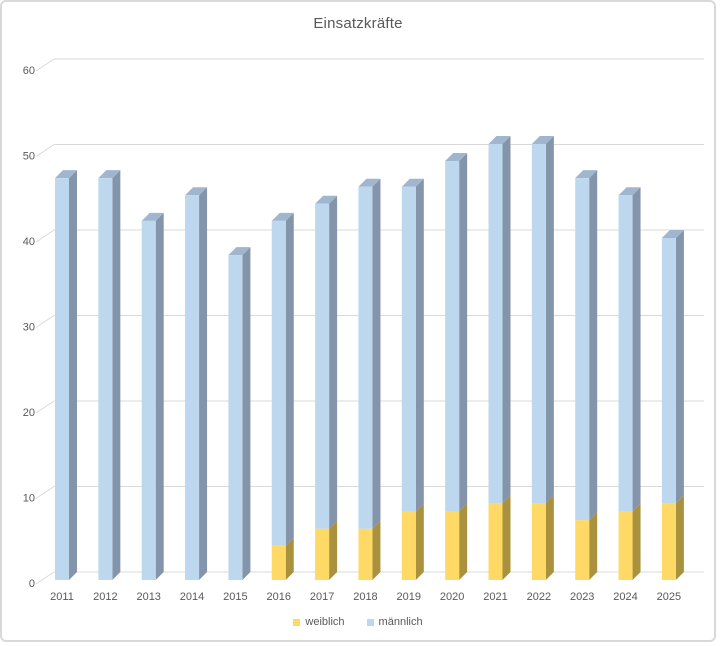 This screenshot has width=720, height=646. What do you see at coordinates (235, 597) in the screenshot?
I see `x-axis-category-label: 2015` at bounding box center [235, 597].